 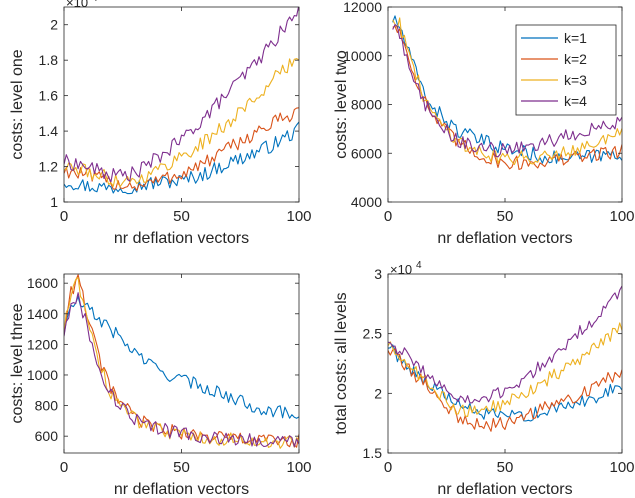 I want to click on y-tick-label: 600, so click(x=47, y=436).